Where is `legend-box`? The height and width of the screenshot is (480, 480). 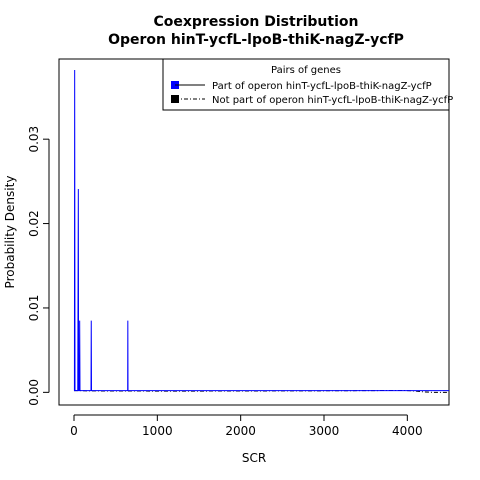 legend-box is located at coordinates (306, 84).